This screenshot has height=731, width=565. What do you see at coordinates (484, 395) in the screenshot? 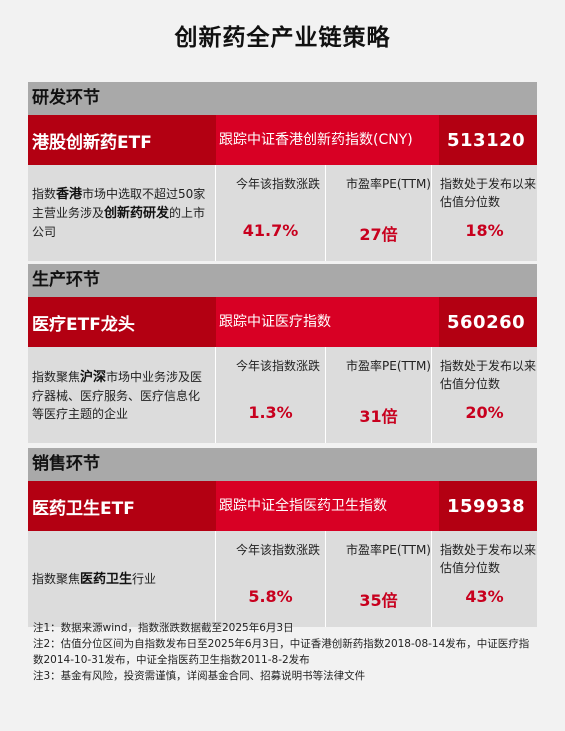
I see `percentile-metric: 指数处于发布以来估值分位数 20%` at bounding box center [484, 395].